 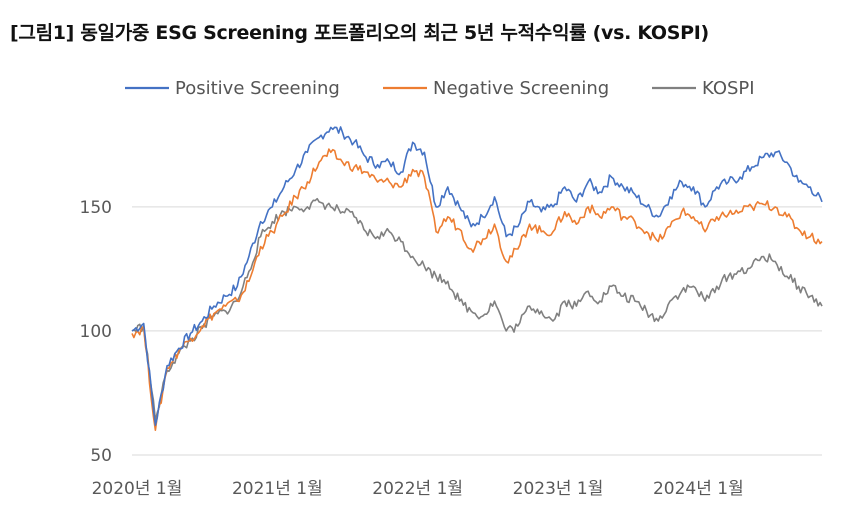 What do you see at coordinates (137, 489) in the screenshot?
I see `x-tick-label: 2020년 1월` at bounding box center [137, 489].